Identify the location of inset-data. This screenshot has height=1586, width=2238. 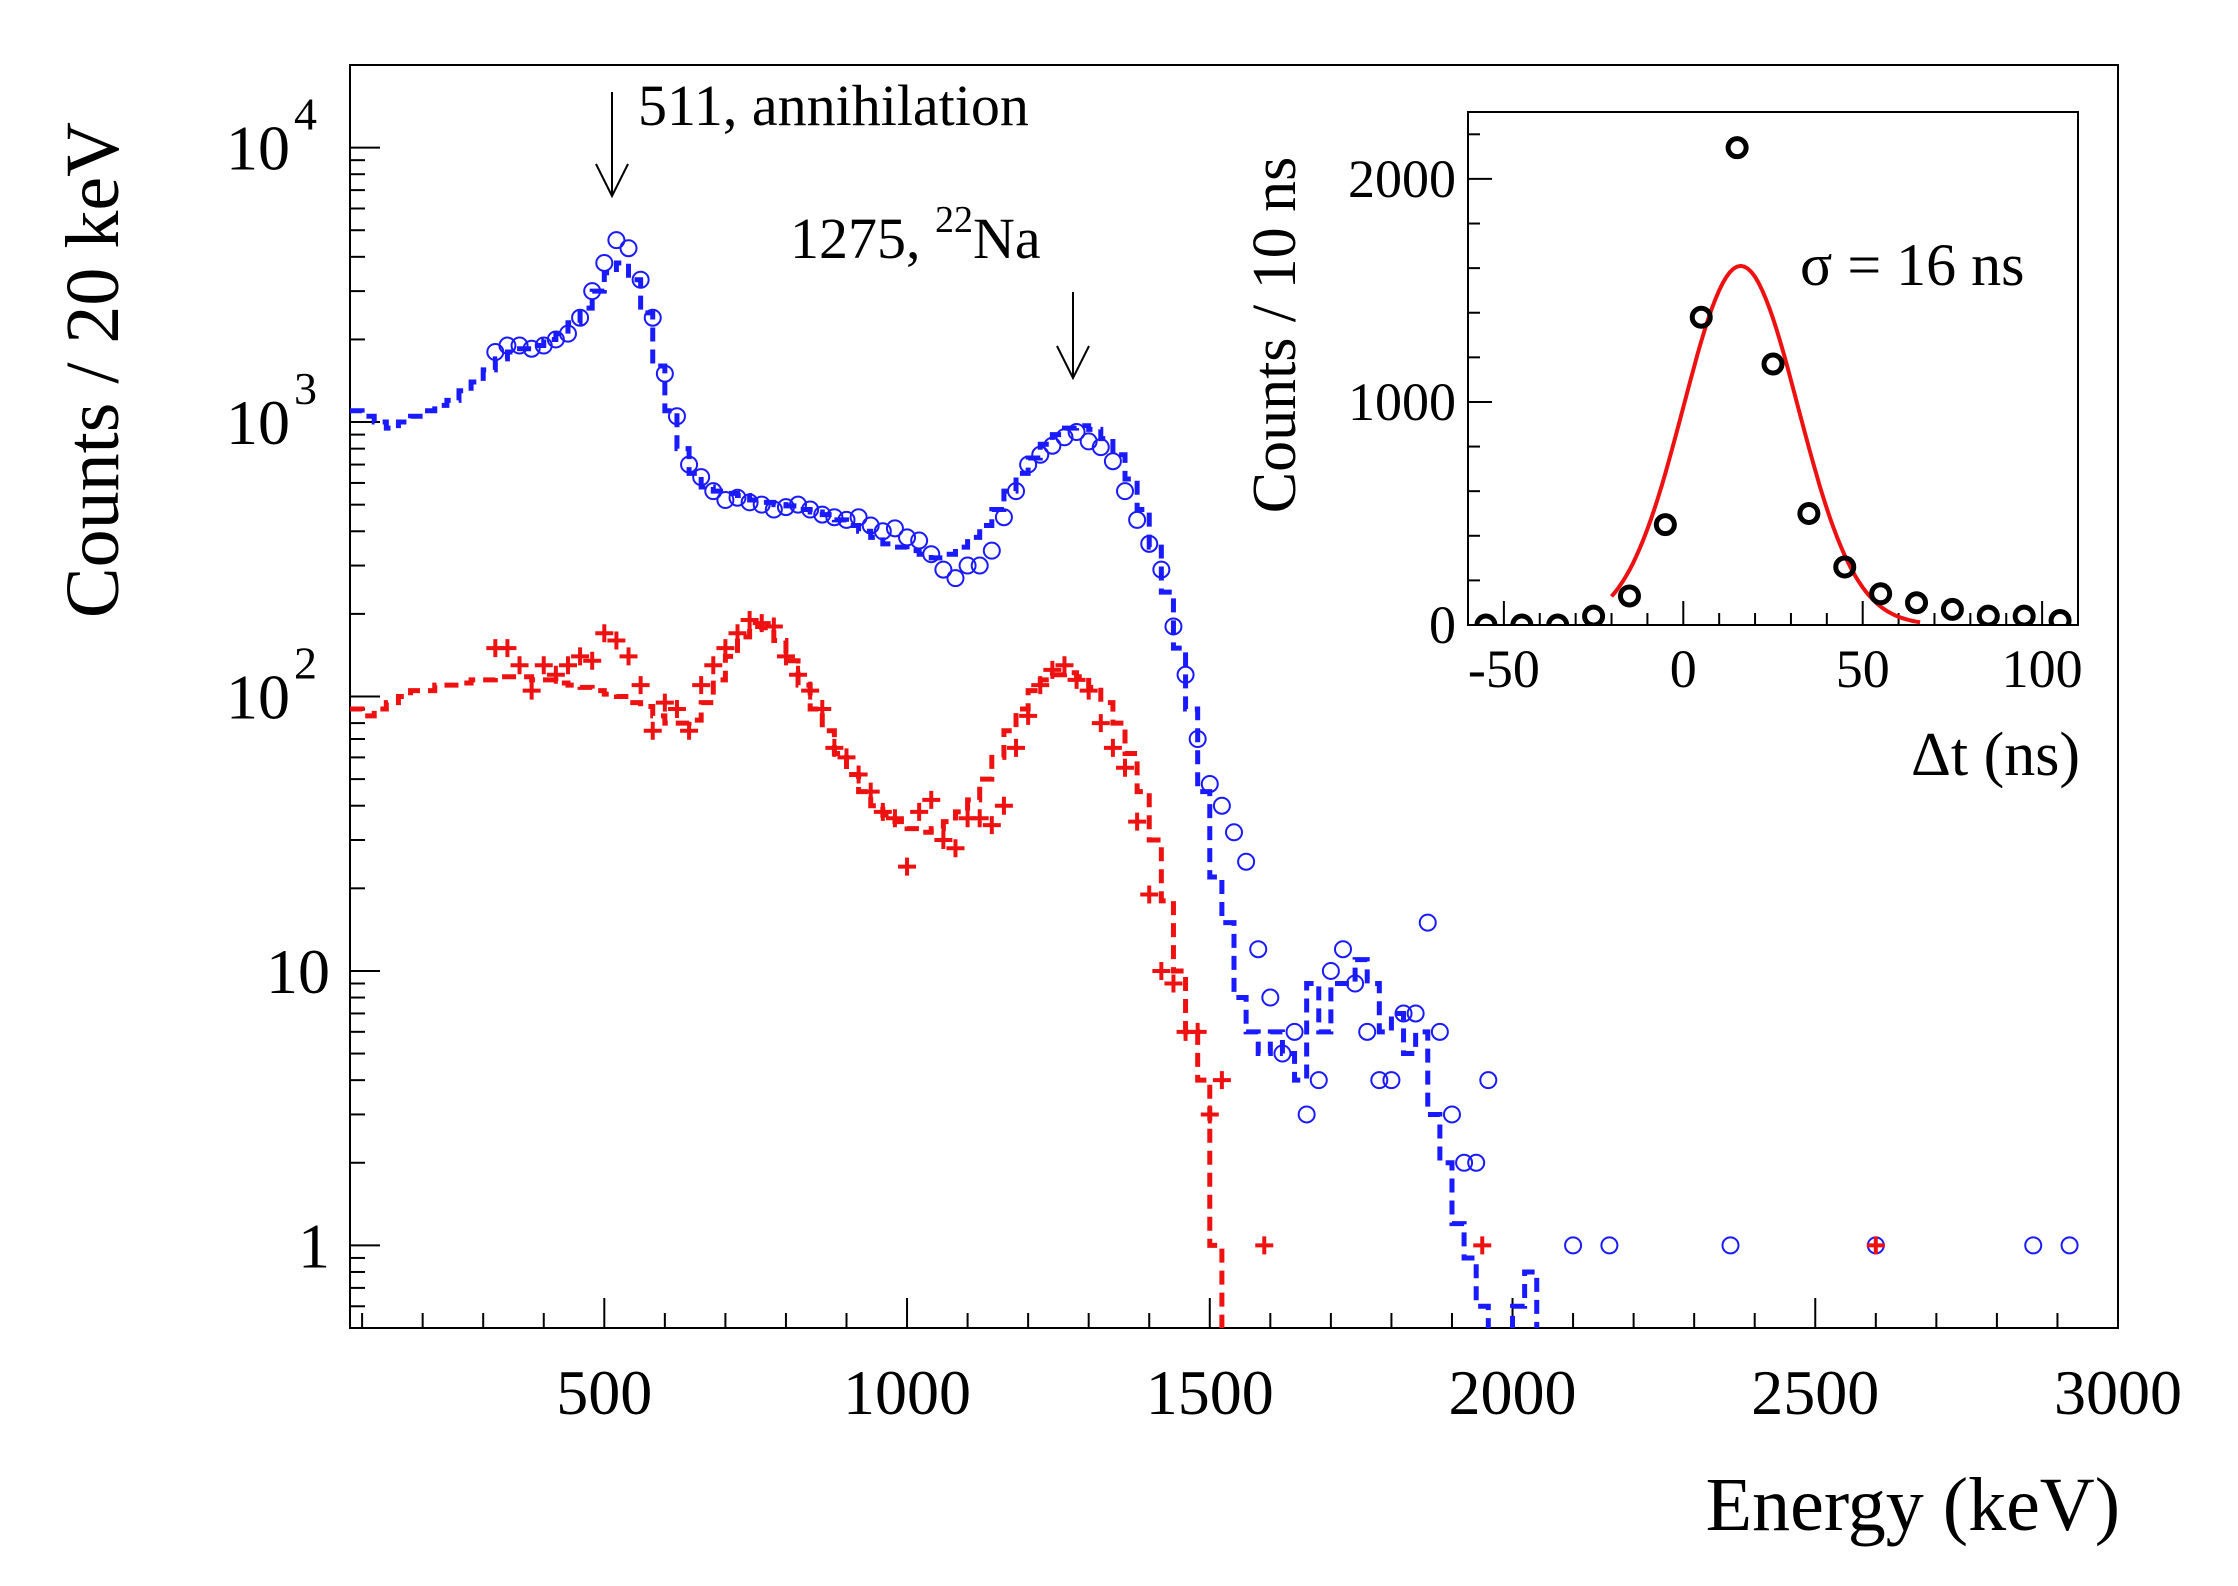
(1773, 380).